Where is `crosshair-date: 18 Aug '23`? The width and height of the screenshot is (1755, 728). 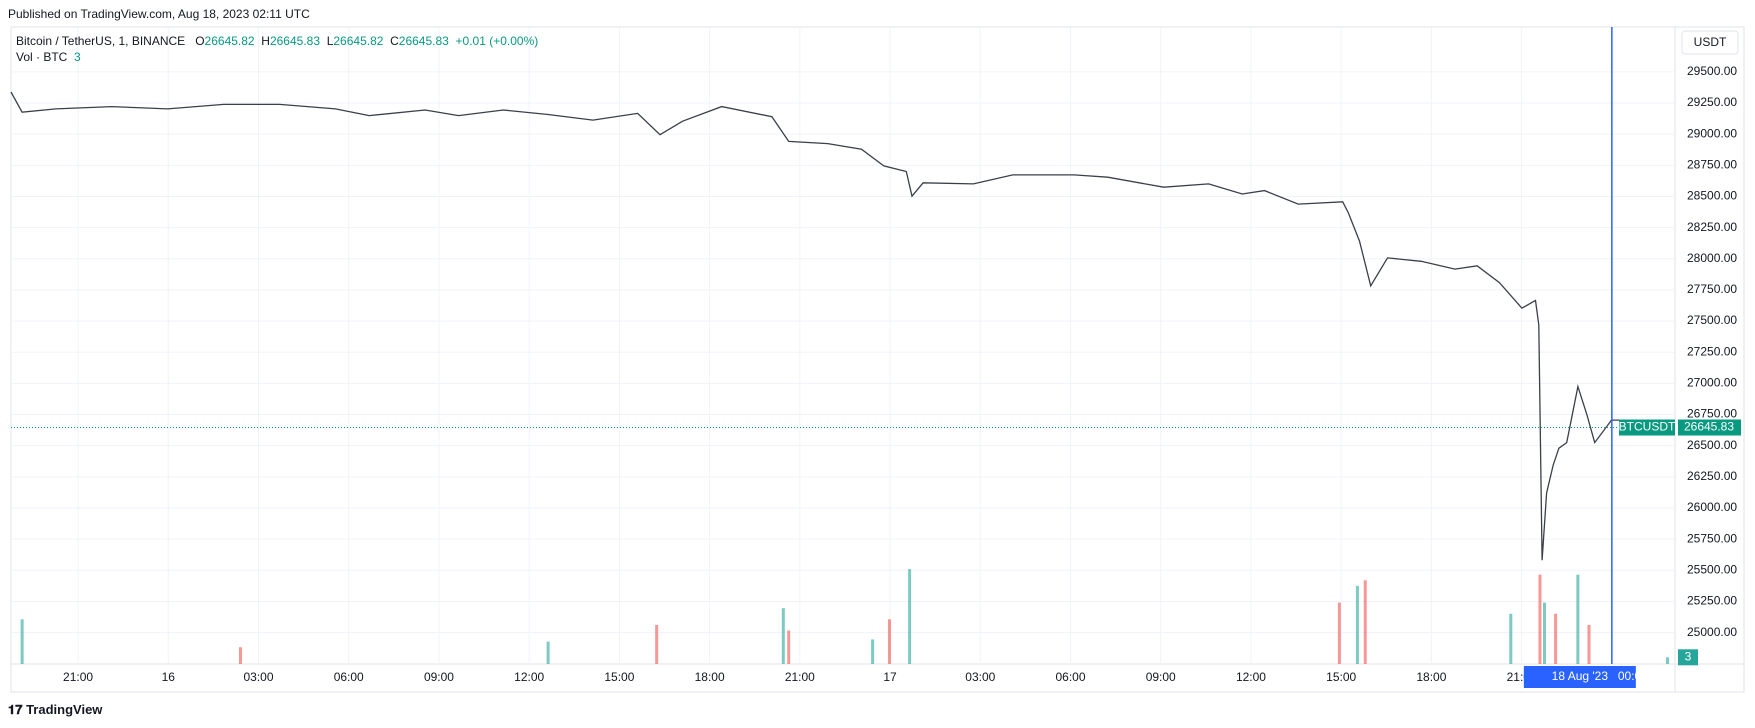 crosshair-date: 18 Aug '23 is located at coordinates (1580, 676).